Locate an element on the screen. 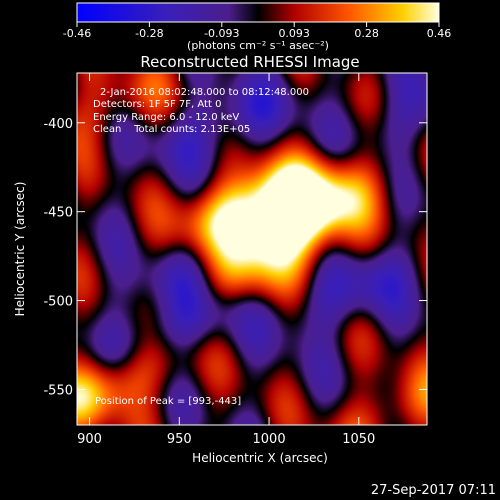 Image resolution: width=500 pixels, height=500 pixels. colorbar-tick-label: 0.28 is located at coordinates (366, 33).